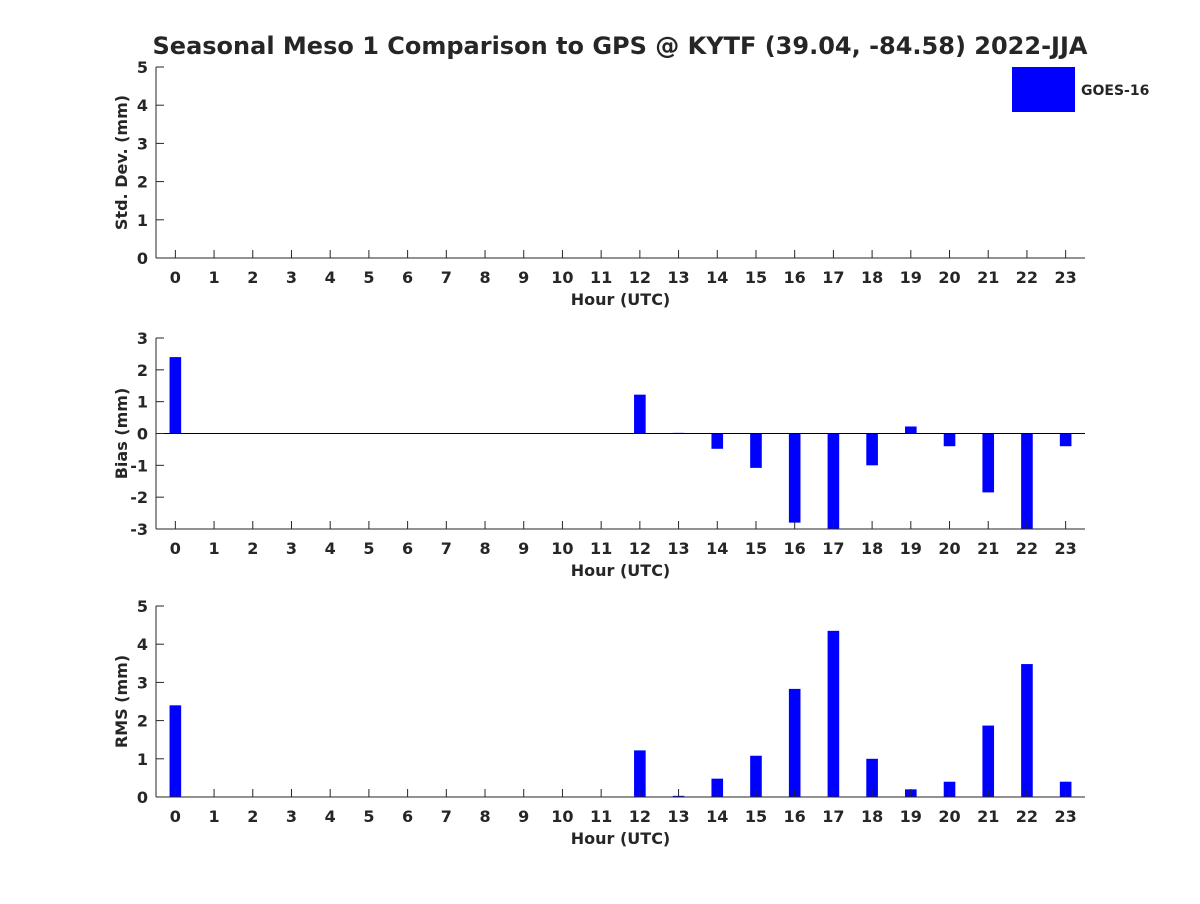  I want to click on y-tick-label: -2, so click(139, 497).